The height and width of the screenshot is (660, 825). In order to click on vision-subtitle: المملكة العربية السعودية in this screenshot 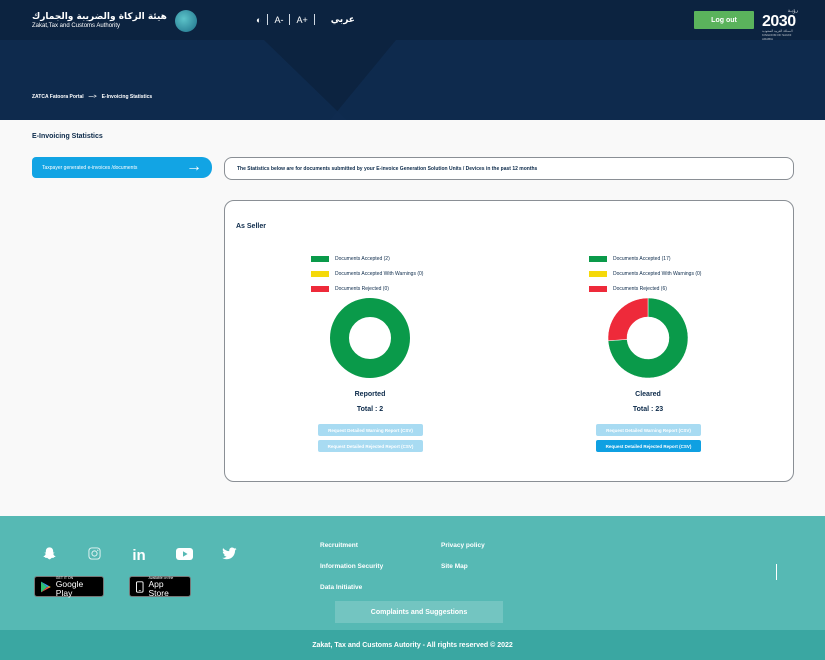, I will do `click(777, 31)`.